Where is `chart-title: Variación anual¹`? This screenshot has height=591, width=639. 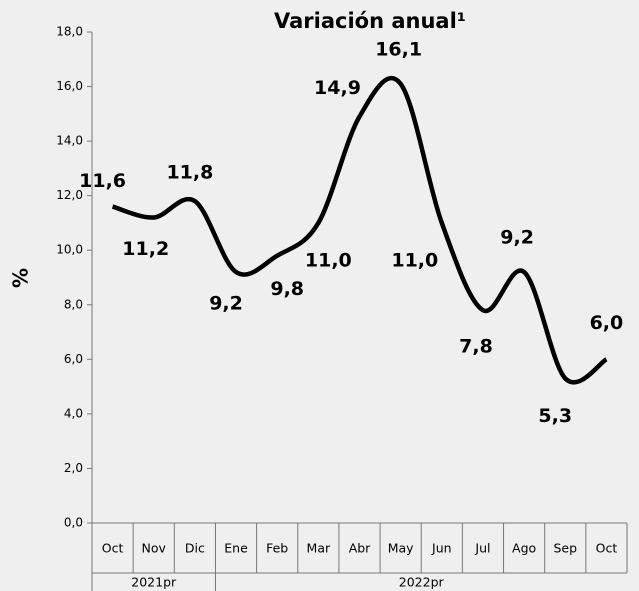 chart-title: Variación anual¹ is located at coordinates (370, 21).